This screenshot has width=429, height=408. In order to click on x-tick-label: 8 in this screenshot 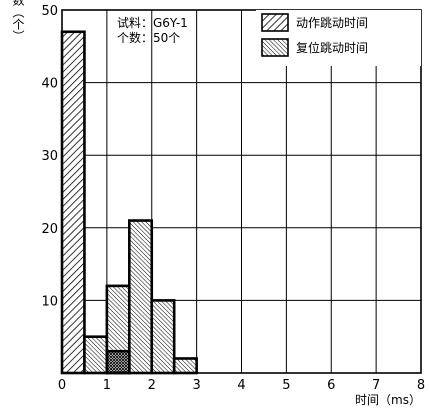, I will do `click(421, 385)`.